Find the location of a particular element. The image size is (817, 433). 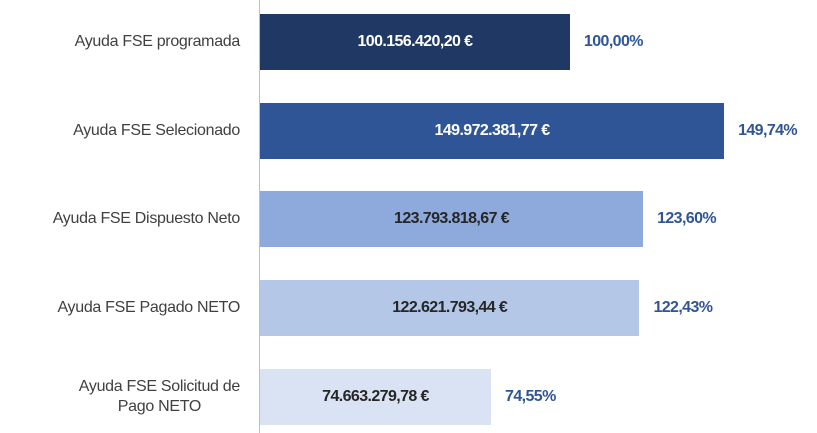

category-label: Ayuda FSE Pagado NETO is located at coordinates (120, 308).